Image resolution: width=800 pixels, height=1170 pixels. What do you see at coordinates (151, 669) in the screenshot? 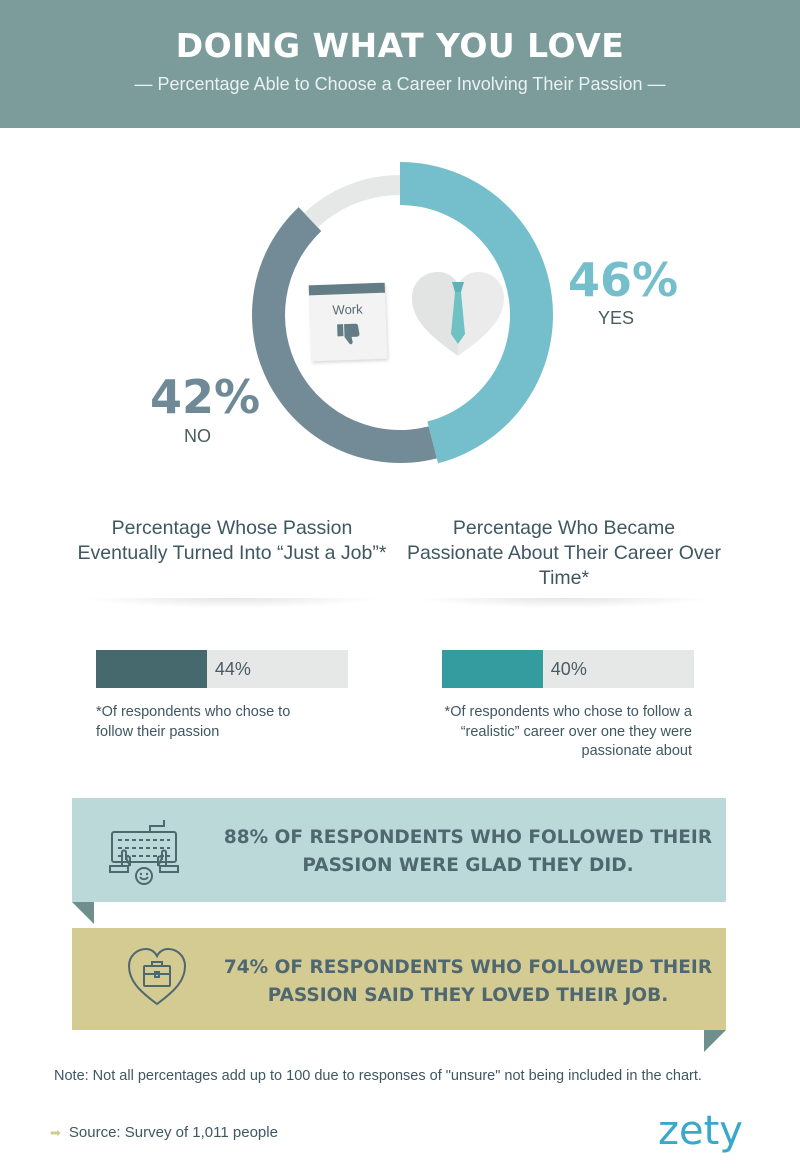
I see `just-a-job-bar-fill` at bounding box center [151, 669].